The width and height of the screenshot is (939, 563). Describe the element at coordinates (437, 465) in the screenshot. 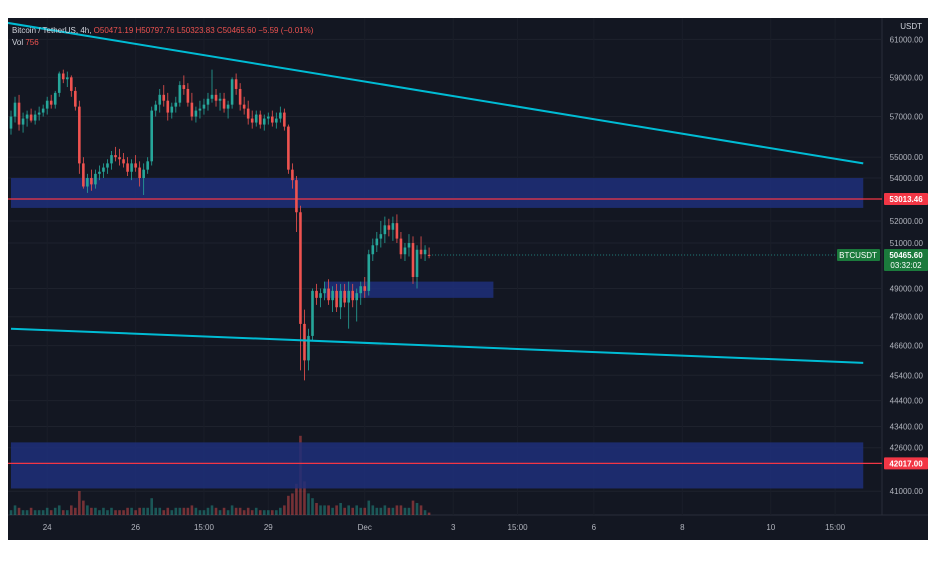

I see `zone-demand-zone-lower` at that location.